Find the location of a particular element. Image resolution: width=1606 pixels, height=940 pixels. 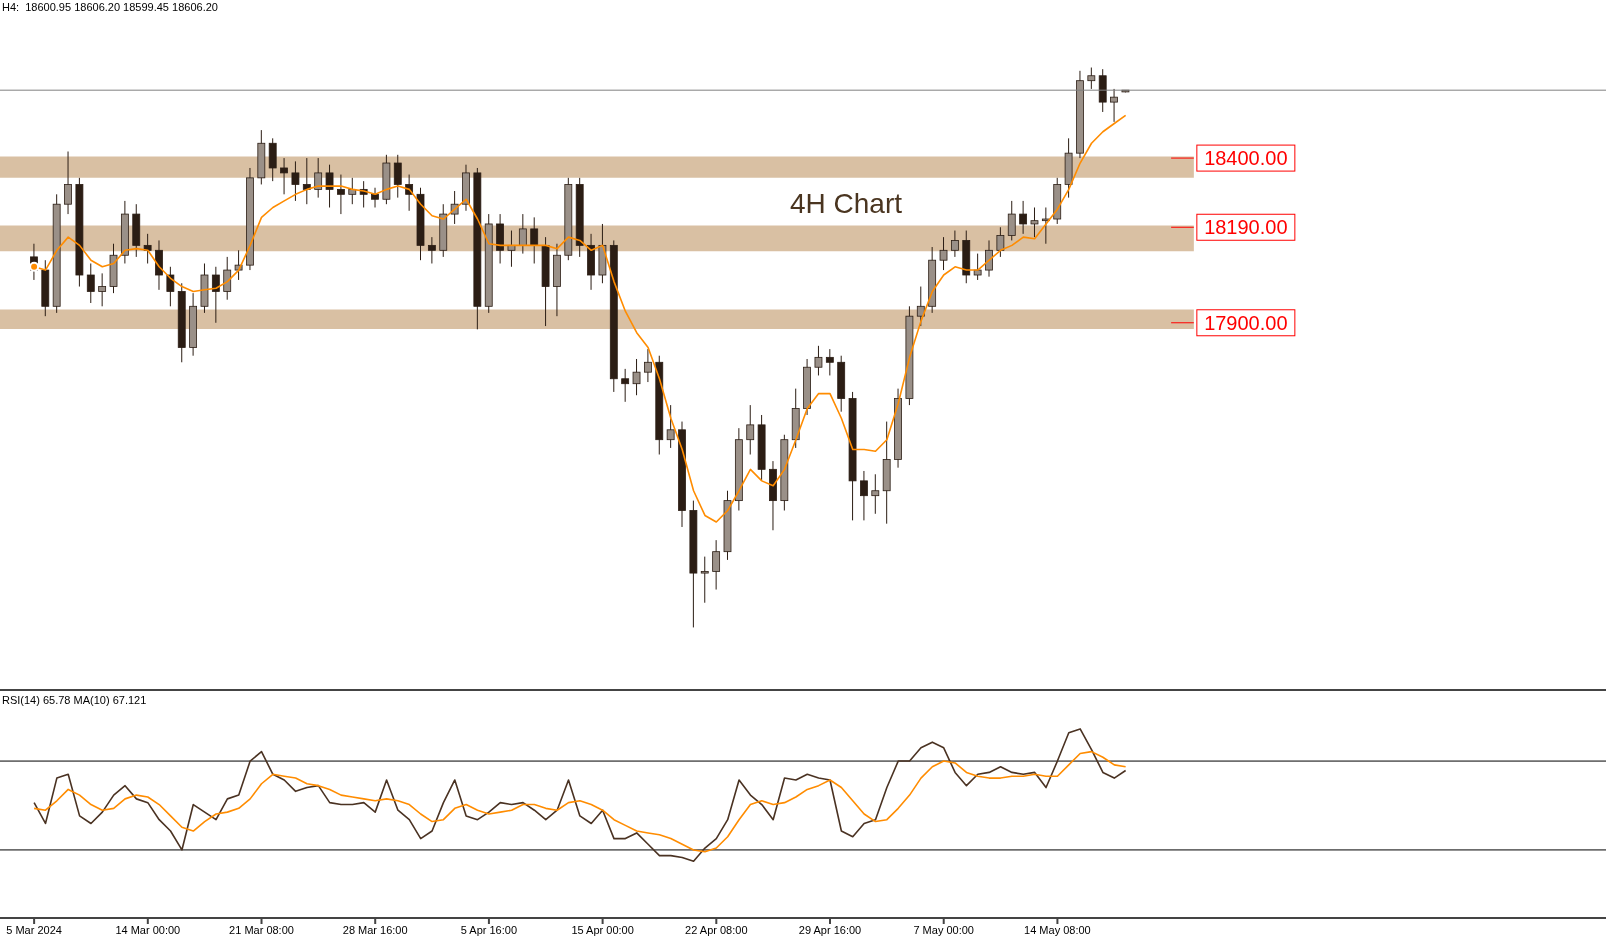

x-tick-label: 14 Mar 00:00 is located at coordinates (148, 929).